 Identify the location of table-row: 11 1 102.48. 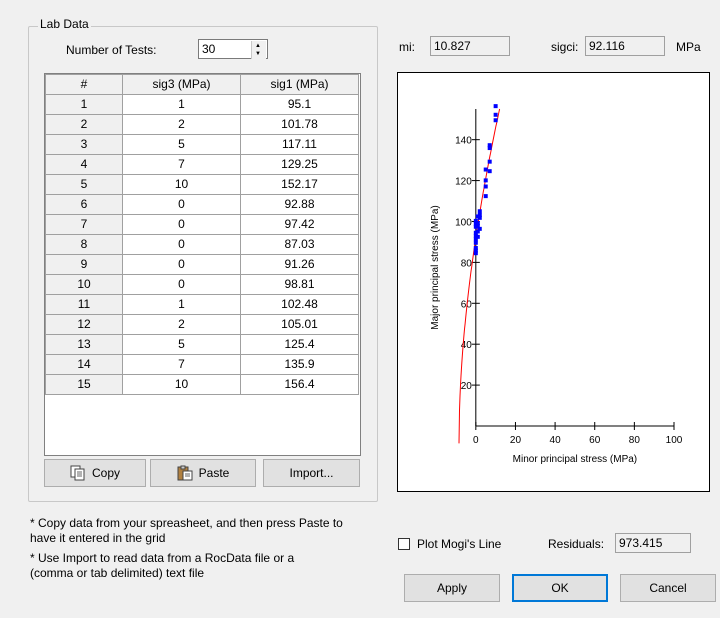
(202, 304).